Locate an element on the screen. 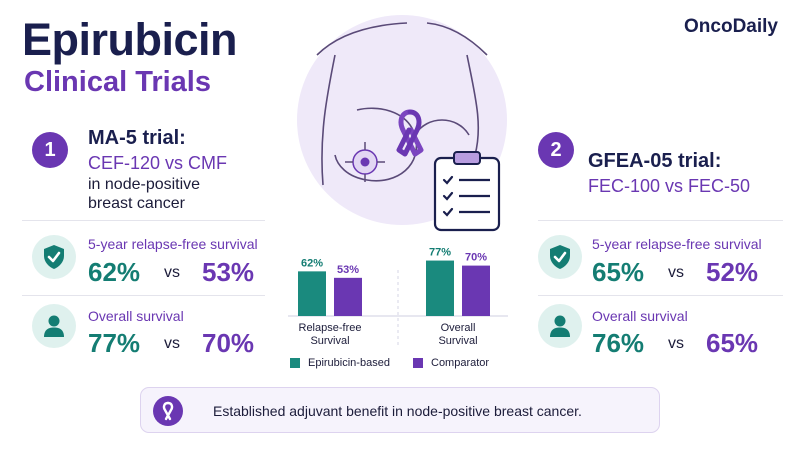  trial1-os-comparator: 70% is located at coordinates (228, 343).